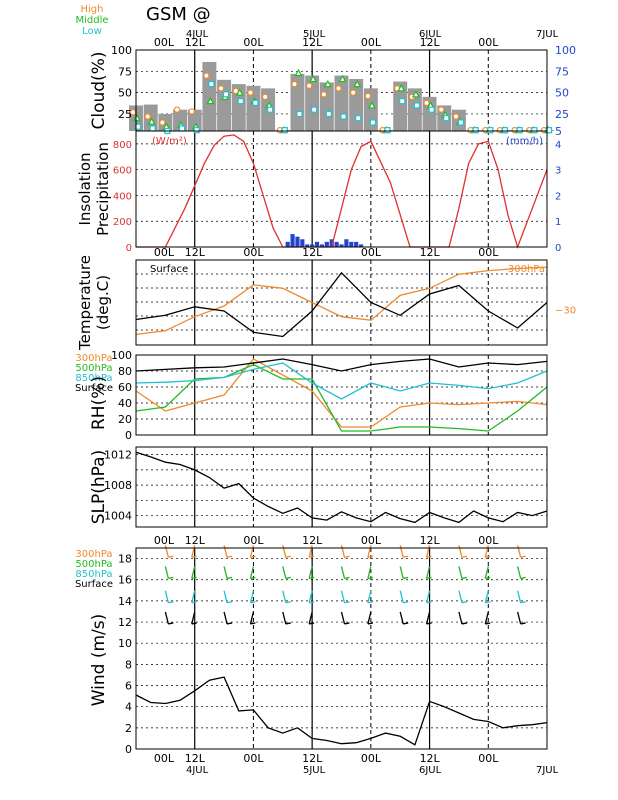  I want to click on date-label-bottom: 5JUL, so click(314, 770).